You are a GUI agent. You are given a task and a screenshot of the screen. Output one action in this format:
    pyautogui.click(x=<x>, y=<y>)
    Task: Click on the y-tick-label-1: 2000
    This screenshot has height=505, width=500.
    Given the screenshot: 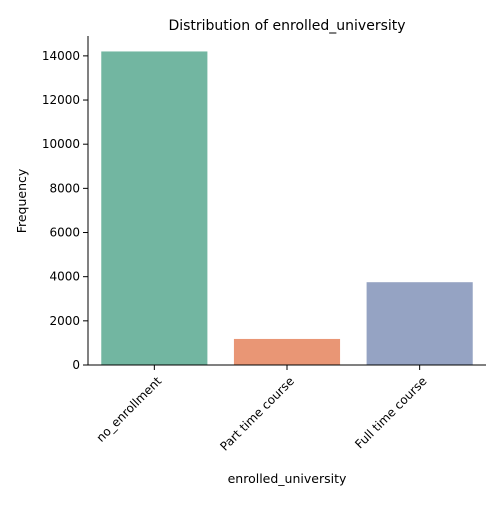 What is the action you would take?
    pyautogui.click(x=64, y=321)
    